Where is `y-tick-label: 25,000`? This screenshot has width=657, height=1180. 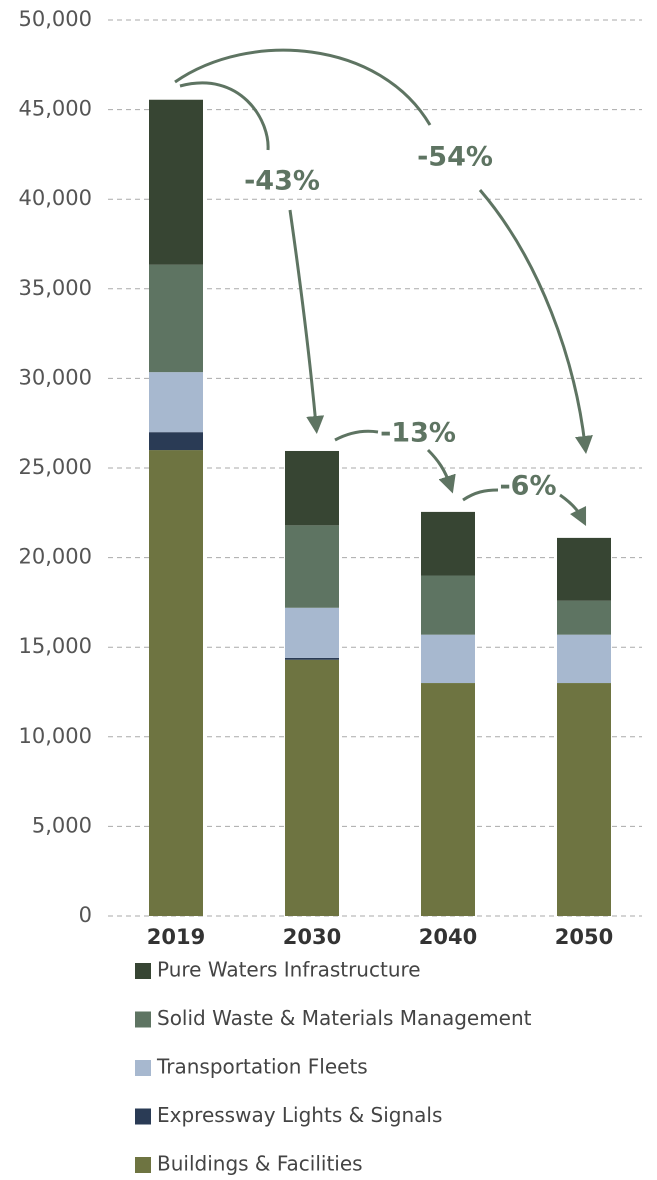
y-tick-label: 25,000 is located at coordinates (55, 467).